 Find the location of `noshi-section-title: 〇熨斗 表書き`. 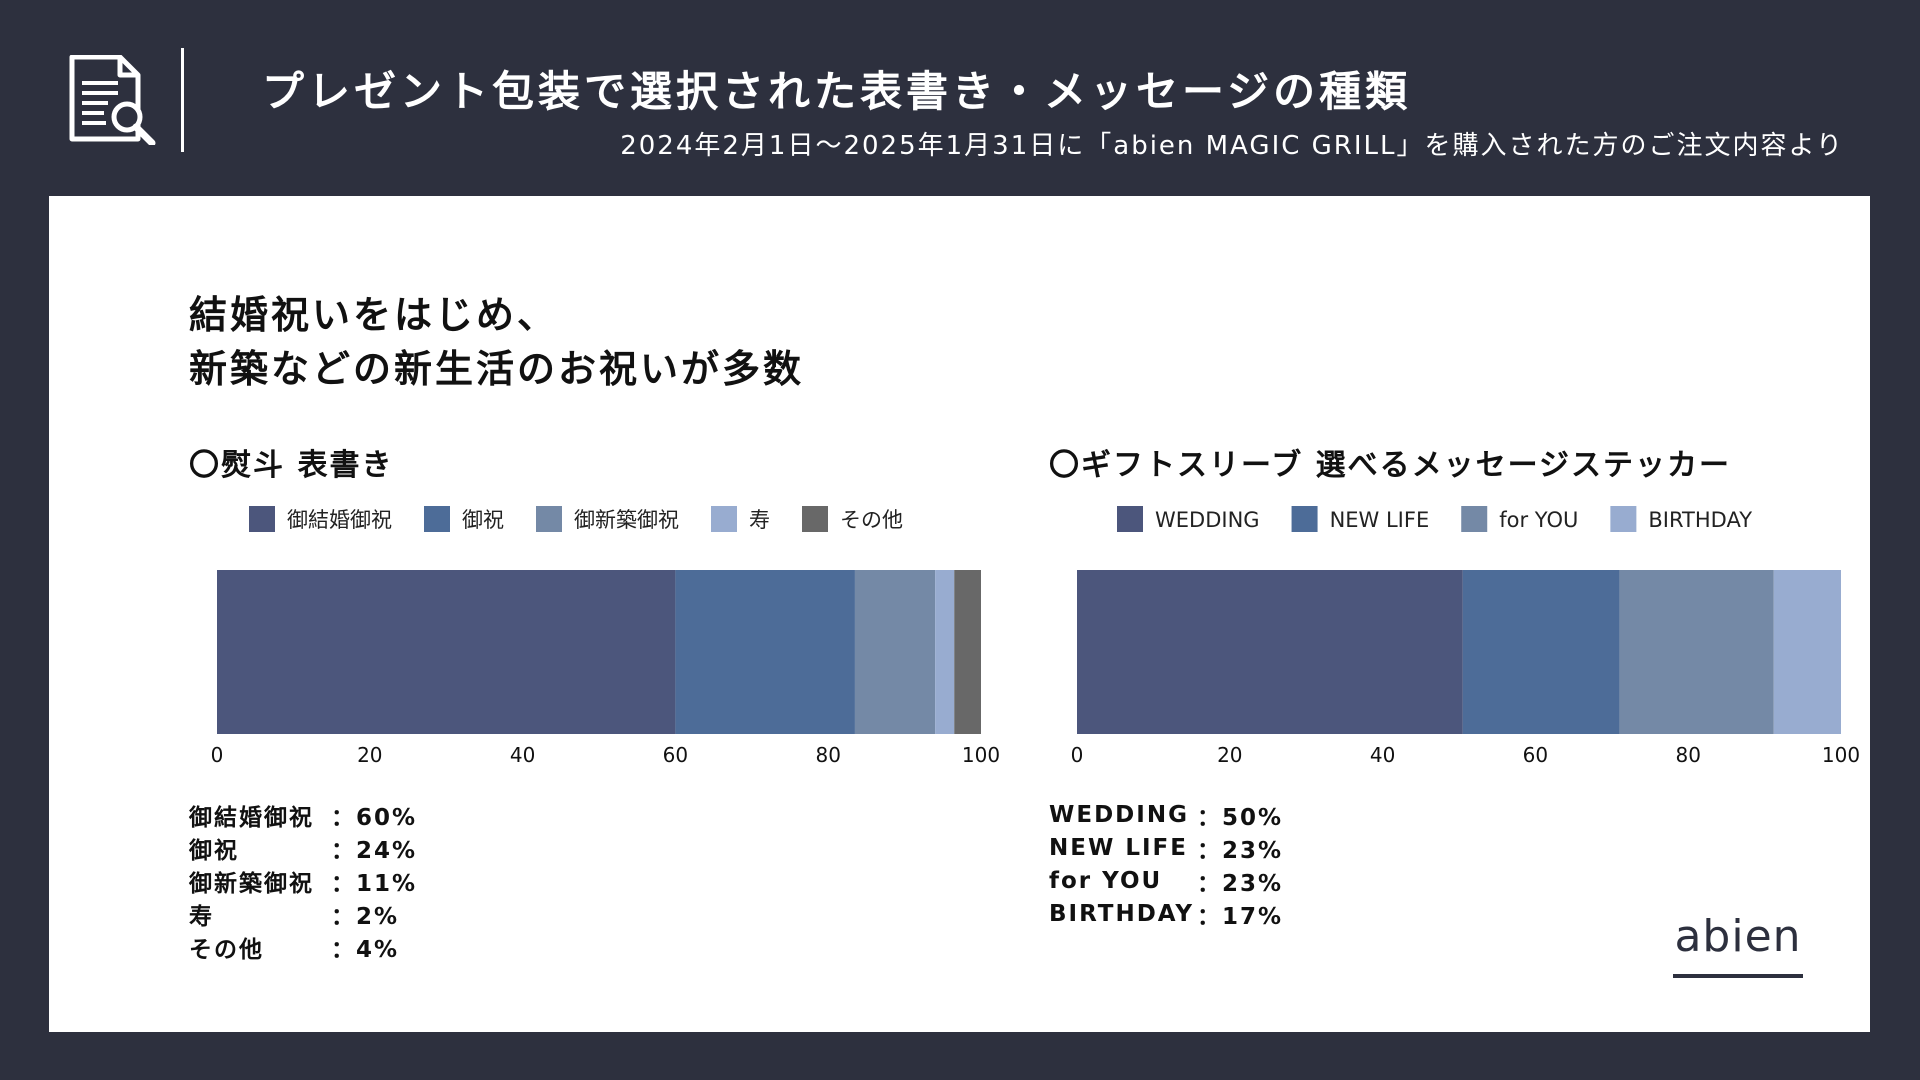

noshi-section-title: 〇熨斗 表書き is located at coordinates (291, 465).